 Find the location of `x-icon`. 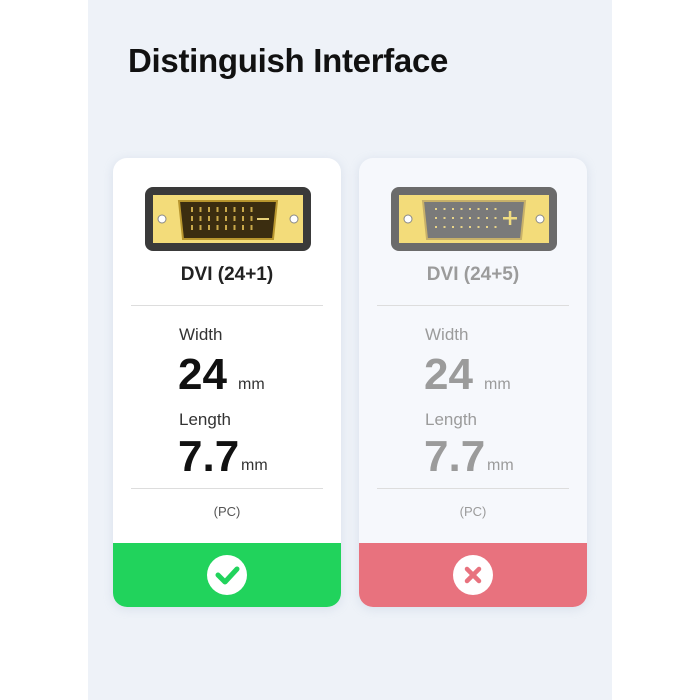

x-icon is located at coordinates (473, 575).